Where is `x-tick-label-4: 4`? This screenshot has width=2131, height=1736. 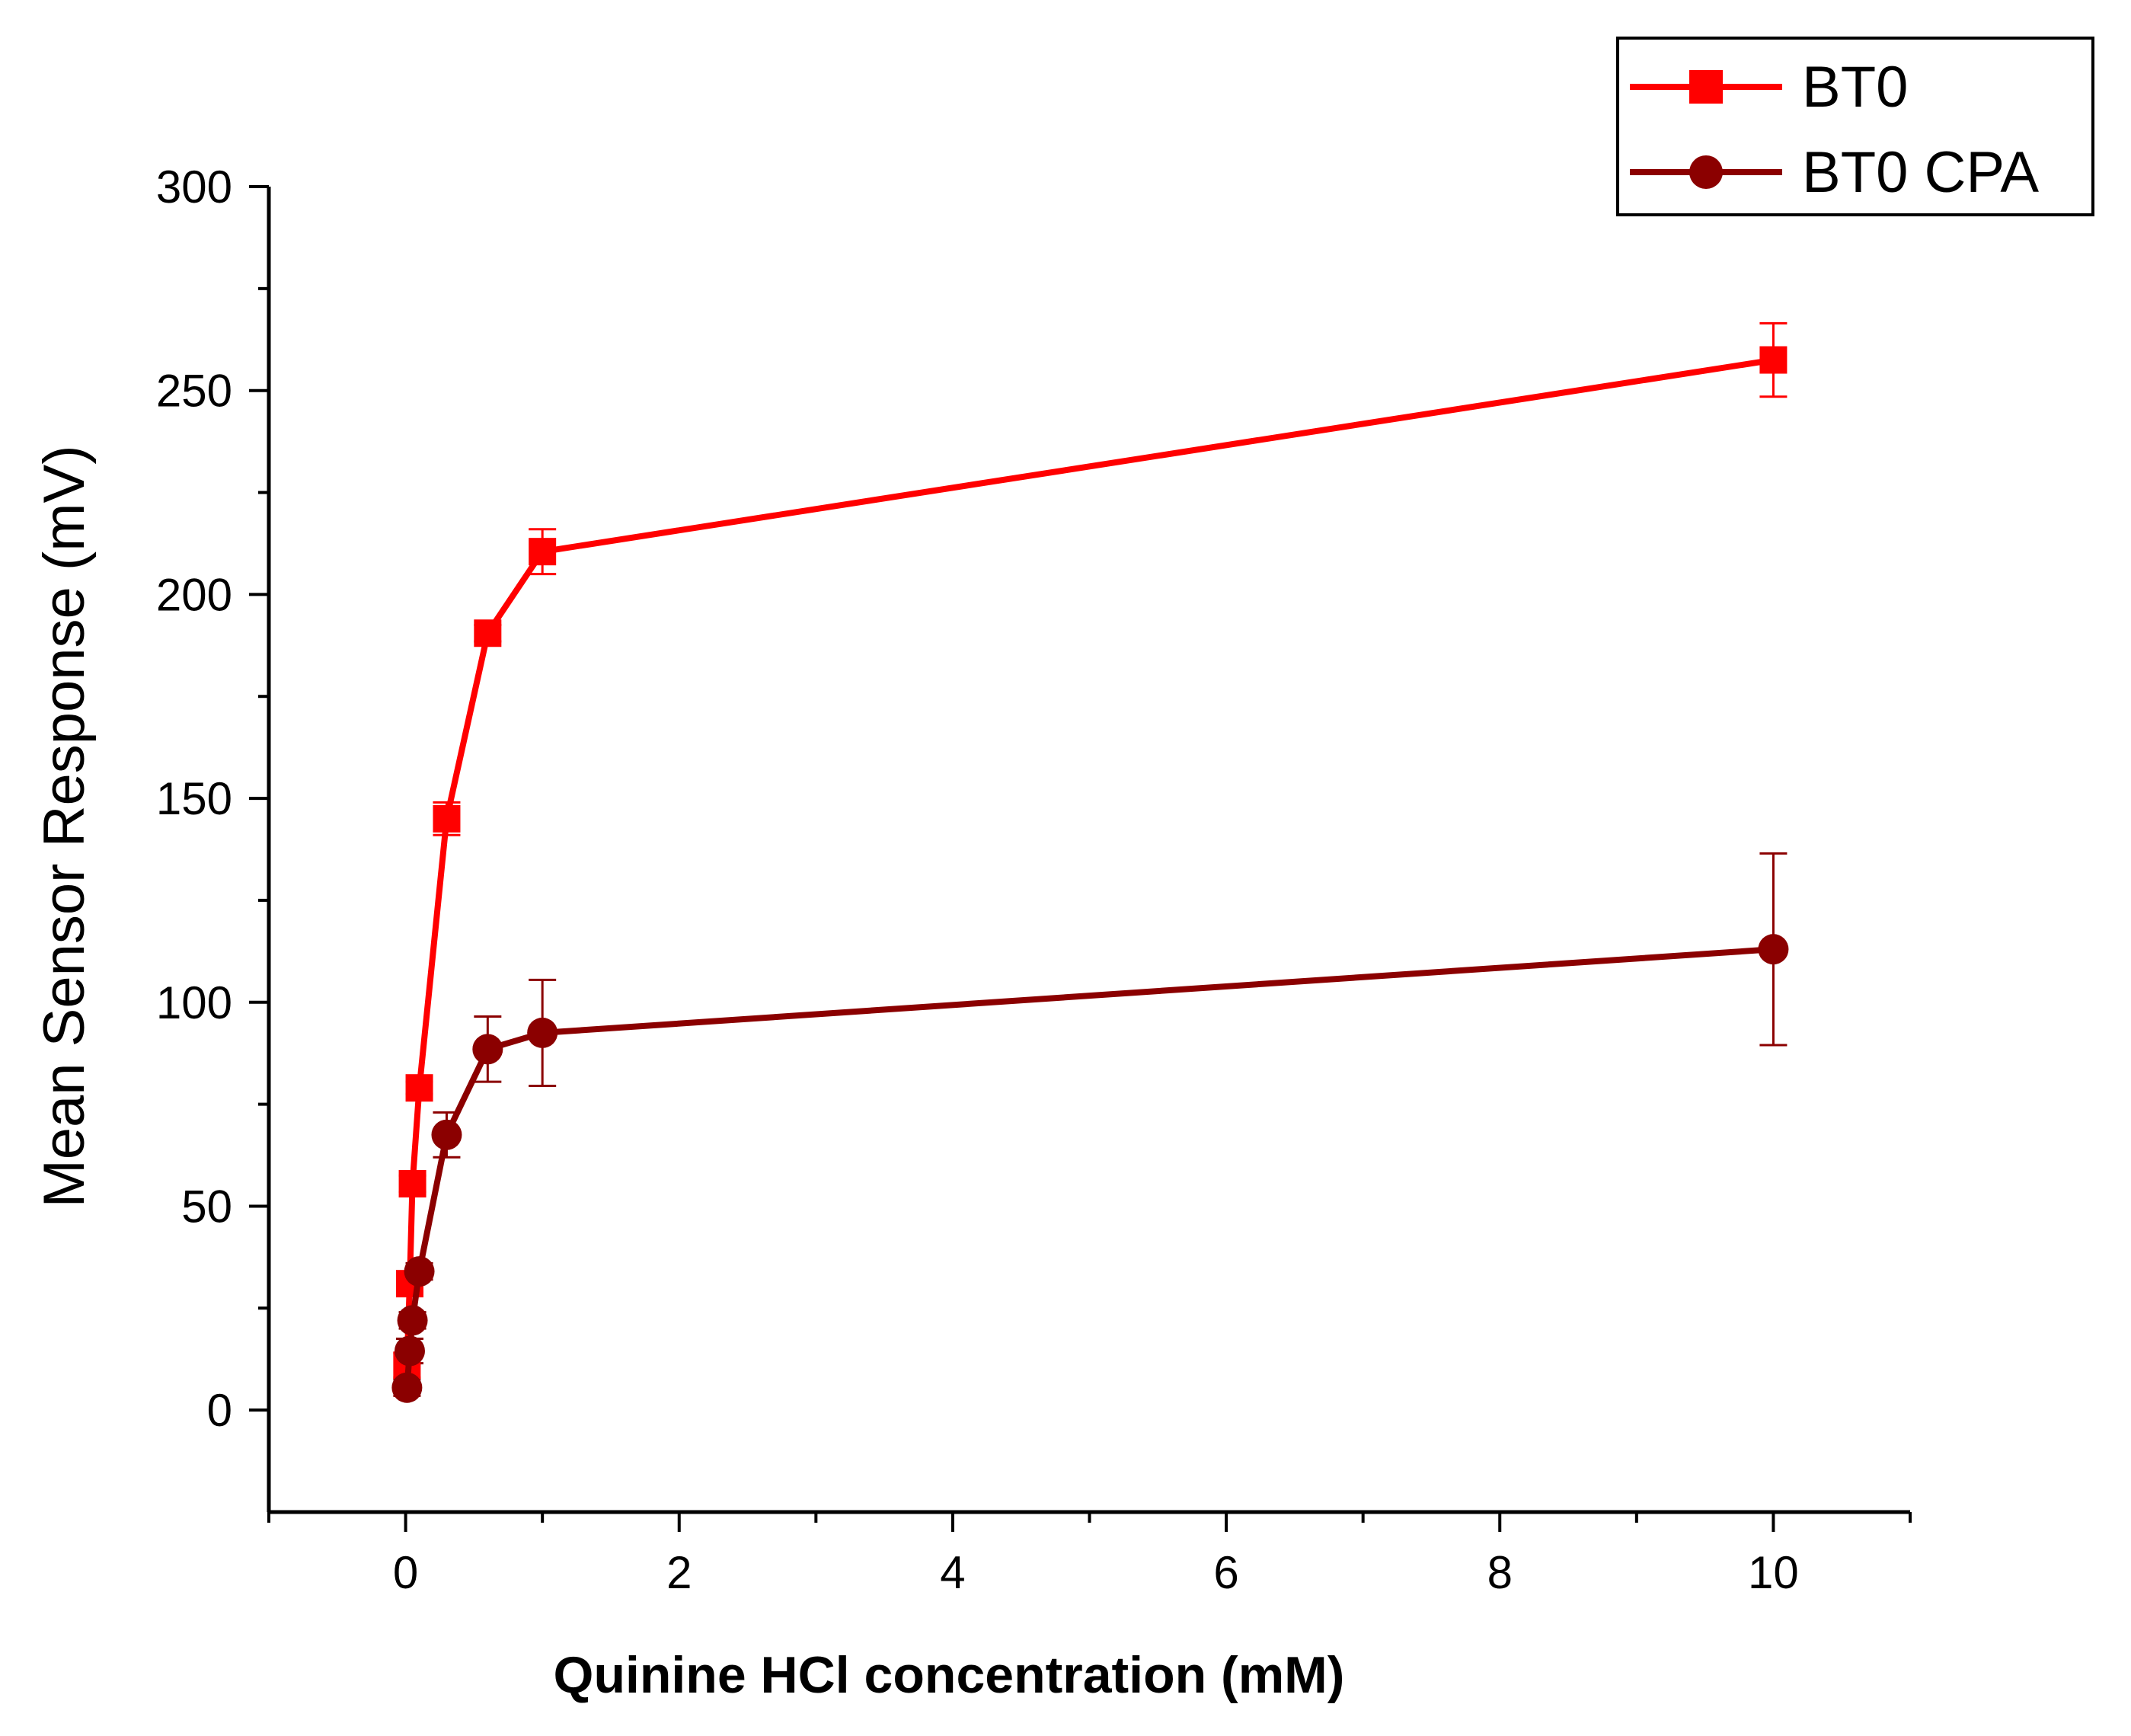
x-tick-label-4: 4 is located at coordinates (952, 1572).